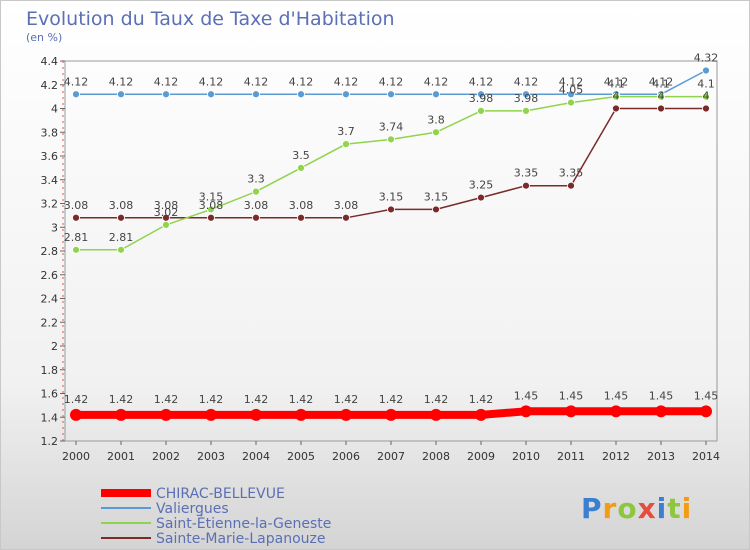  What do you see at coordinates (481, 185) in the screenshot?
I see `data-label: 3.25` at bounding box center [481, 185].